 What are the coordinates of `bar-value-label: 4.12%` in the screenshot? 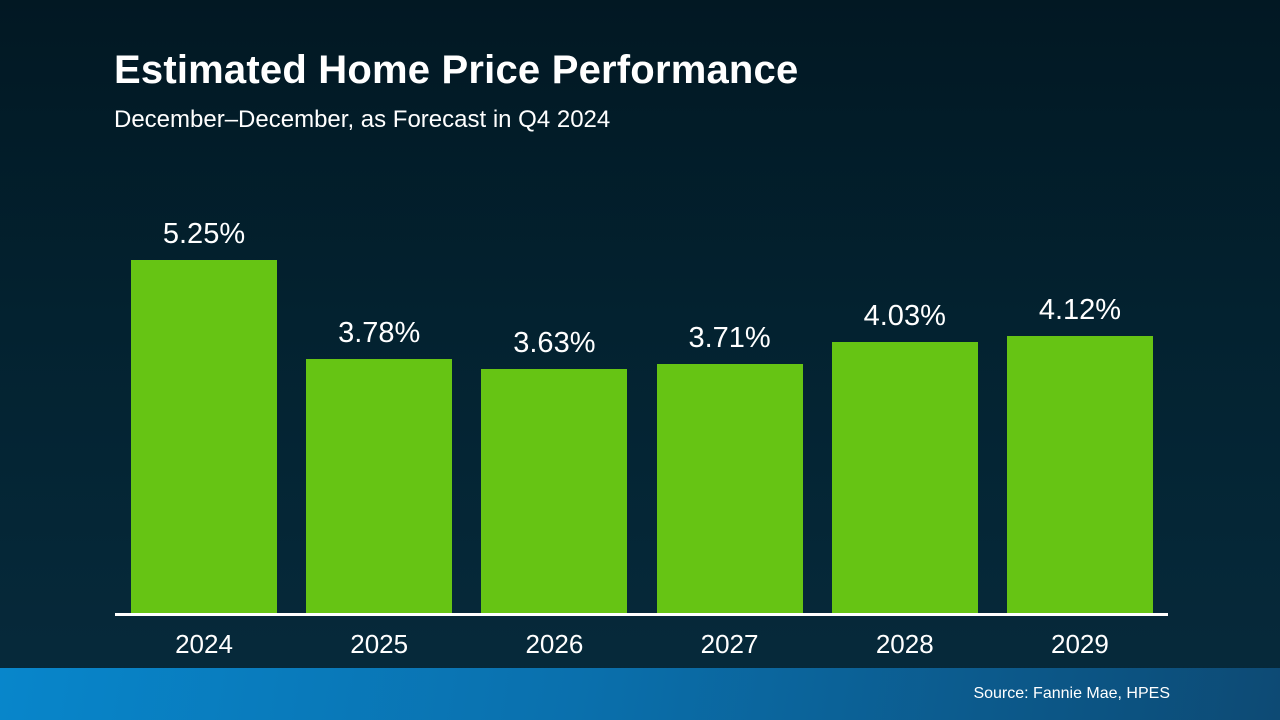 It's located at (1080, 310).